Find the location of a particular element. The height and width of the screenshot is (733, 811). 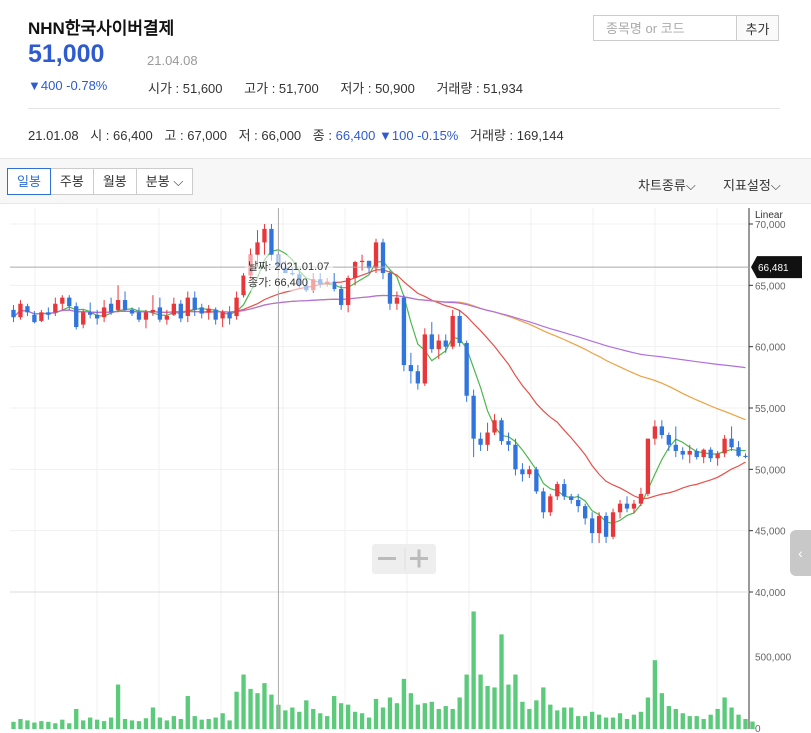

current-price: 51,000 is located at coordinates (66, 54).